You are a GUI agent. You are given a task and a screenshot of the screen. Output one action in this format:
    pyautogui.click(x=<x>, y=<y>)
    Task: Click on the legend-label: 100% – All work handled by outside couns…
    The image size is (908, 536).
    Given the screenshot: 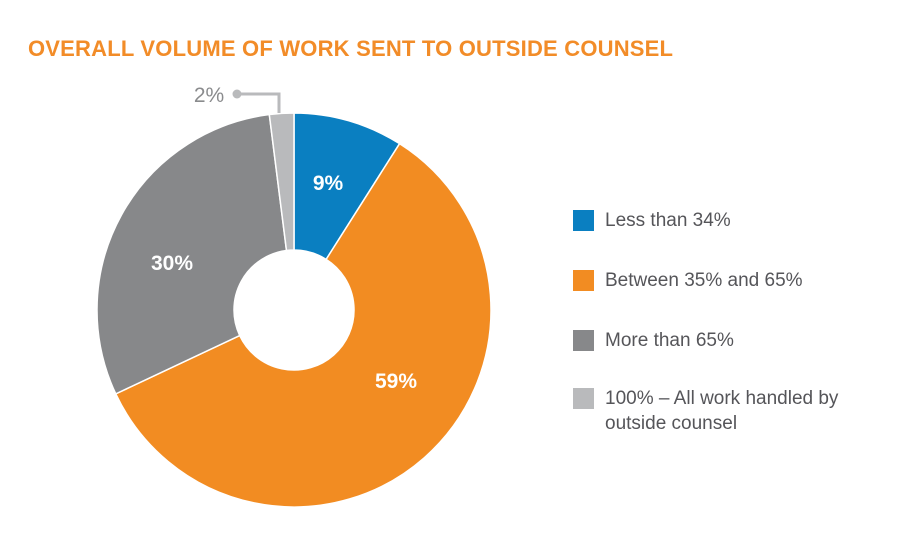 What is the action you would take?
    pyautogui.click(x=722, y=411)
    